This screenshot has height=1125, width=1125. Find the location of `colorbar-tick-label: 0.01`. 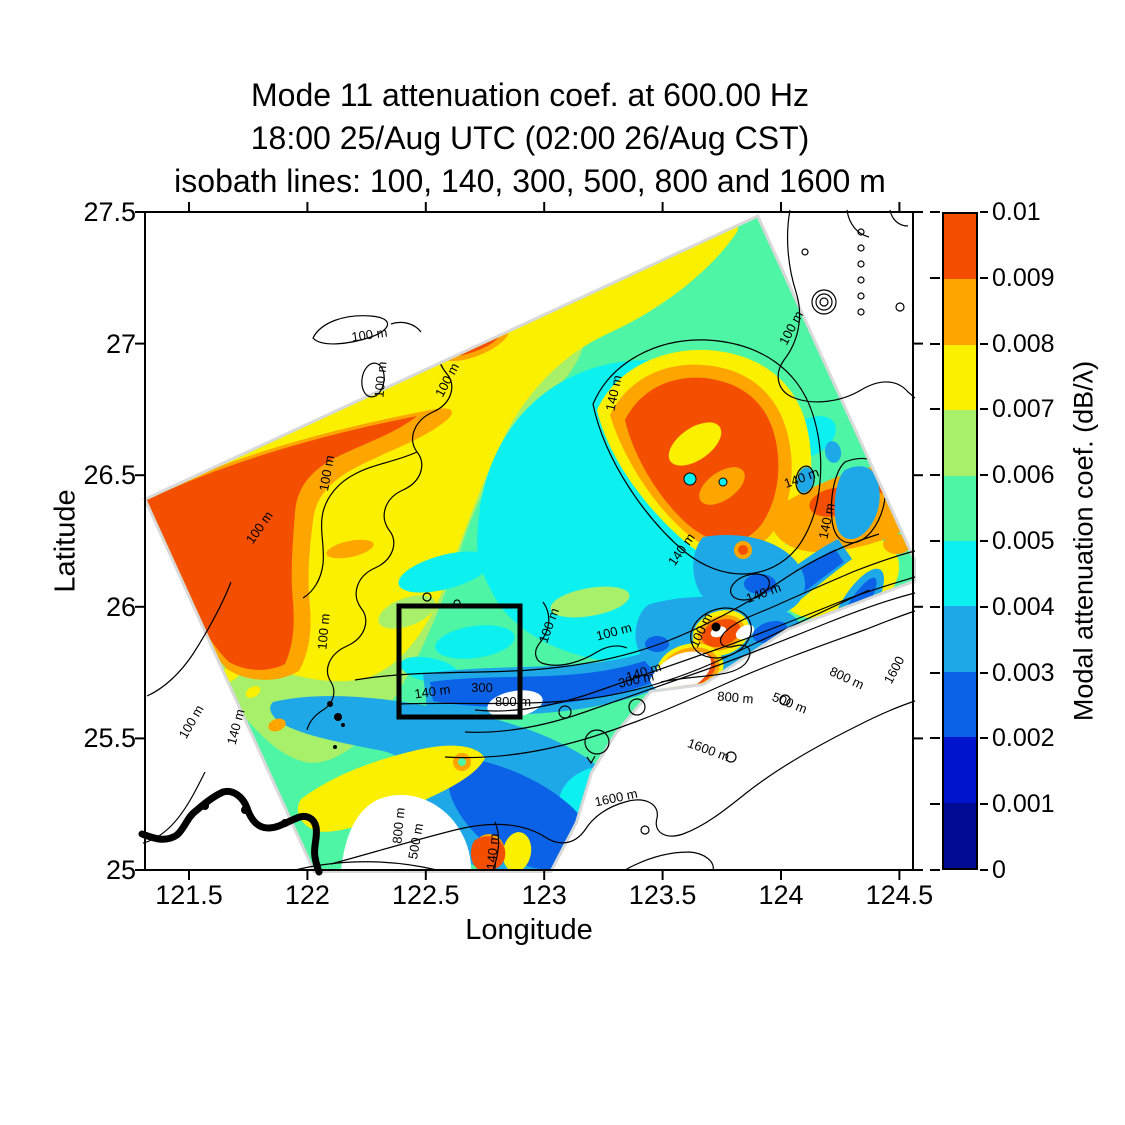

colorbar-tick-label: 0.01 is located at coordinates (1016, 212).